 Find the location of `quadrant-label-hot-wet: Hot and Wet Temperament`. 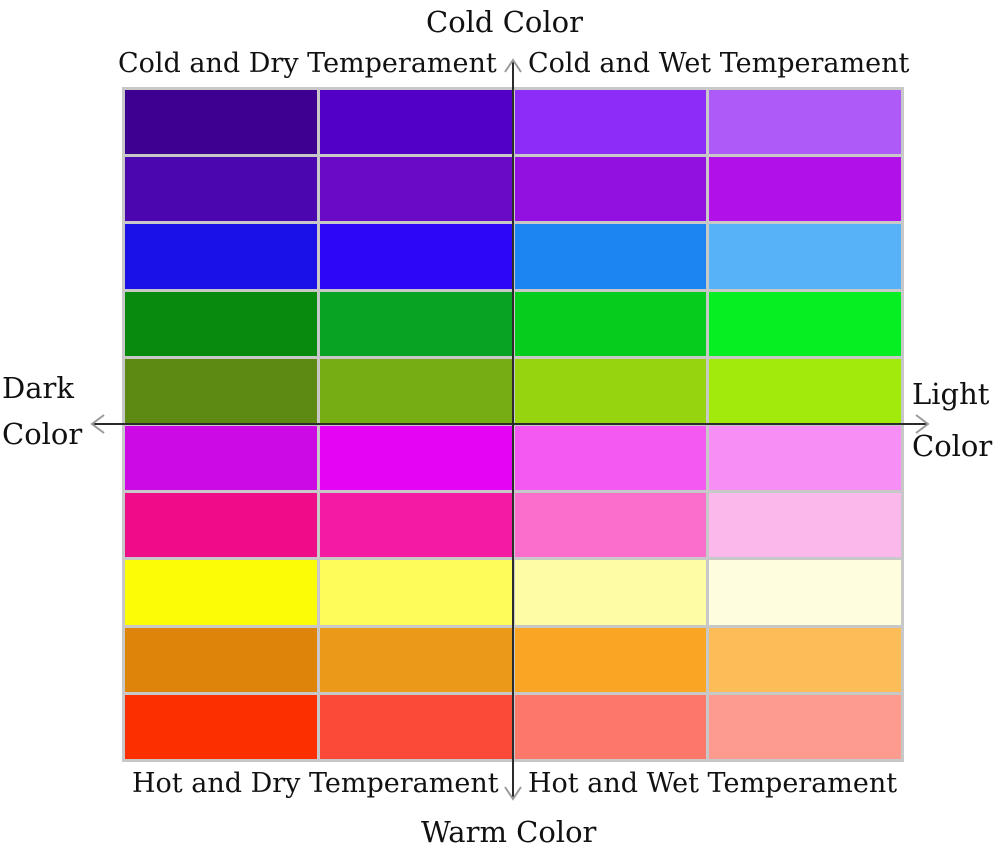

quadrant-label-hot-wet: Hot and Wet Temperament is located at coordinates (713, 783).